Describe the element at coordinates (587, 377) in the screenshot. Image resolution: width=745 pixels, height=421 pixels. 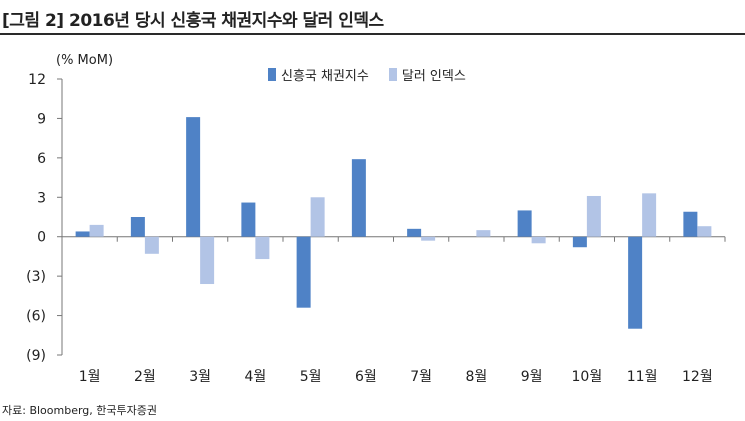
I see `x-category-label: 10월` at that location.